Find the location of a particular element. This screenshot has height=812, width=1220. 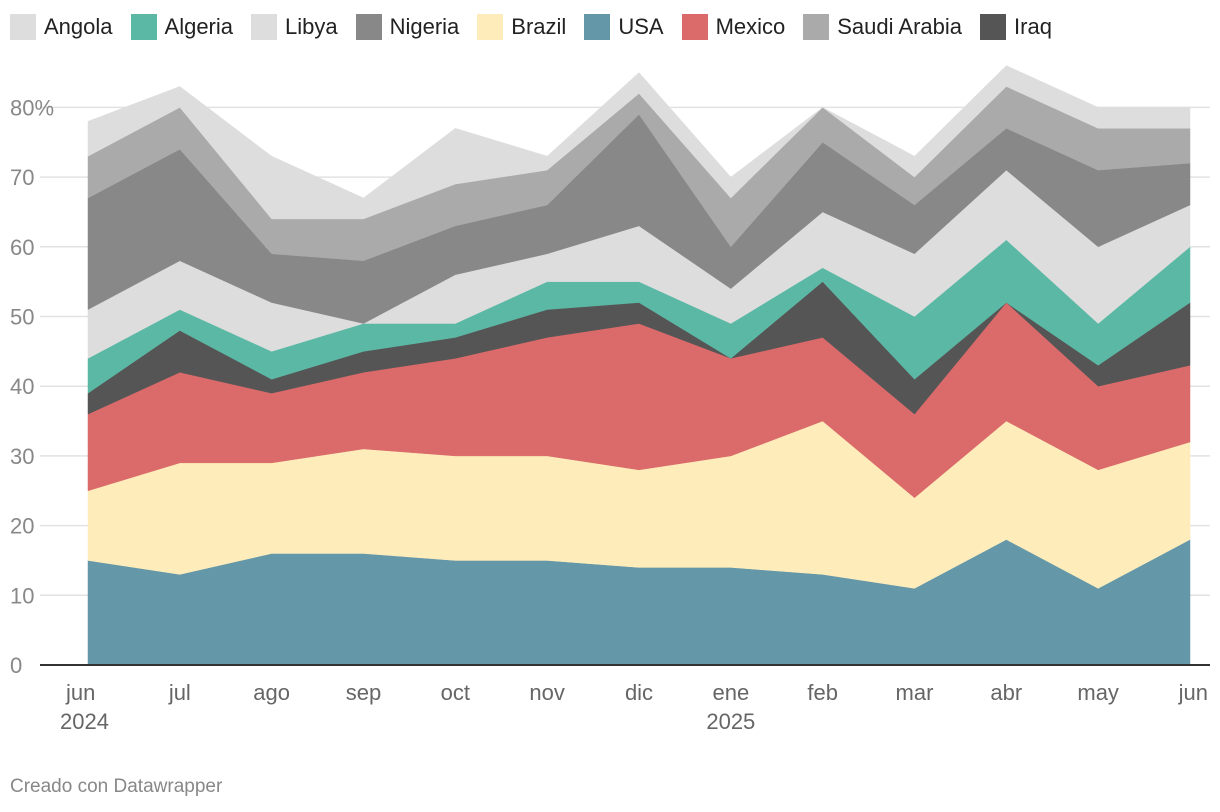

x-tick-label: oct is located at coordinates (455, 692).